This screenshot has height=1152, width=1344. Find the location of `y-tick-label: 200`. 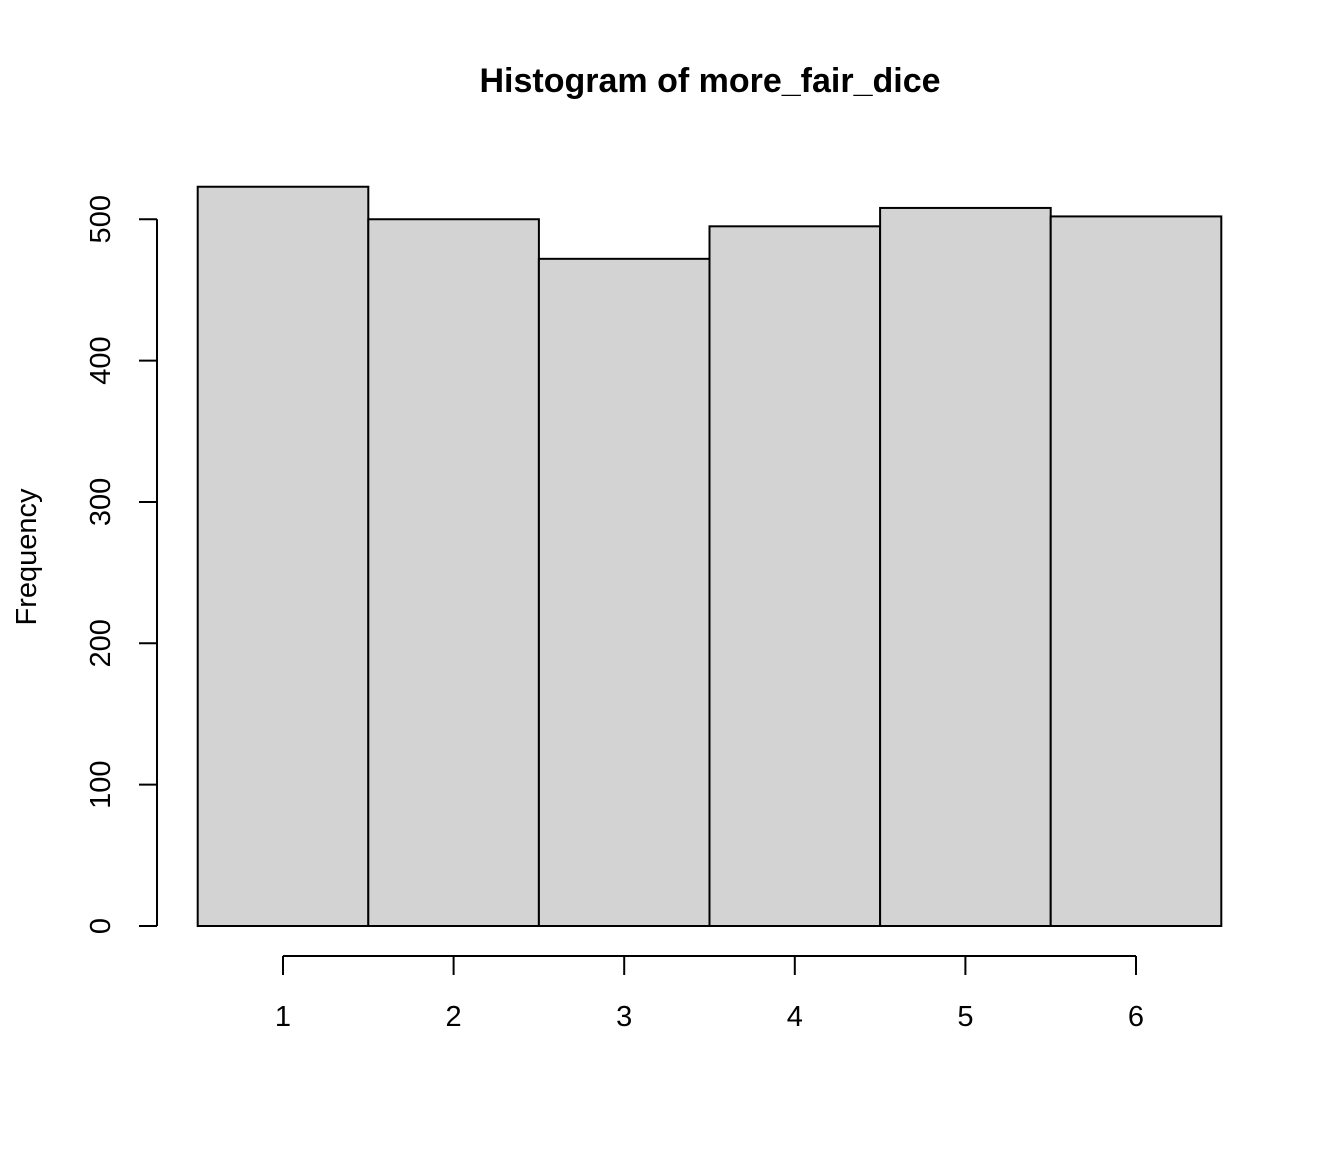

y-tick-label: 200 is located at coordinates (101, 643).